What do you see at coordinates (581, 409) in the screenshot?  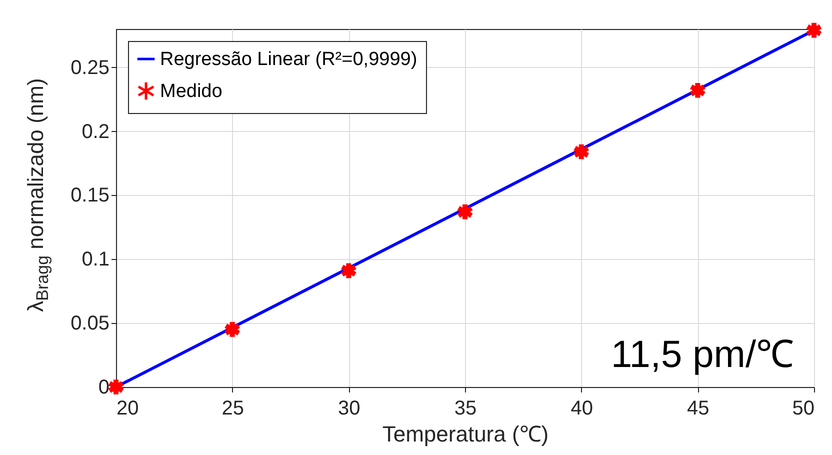 I see `x-tick-label: 40` at bounding box center [581, 409].